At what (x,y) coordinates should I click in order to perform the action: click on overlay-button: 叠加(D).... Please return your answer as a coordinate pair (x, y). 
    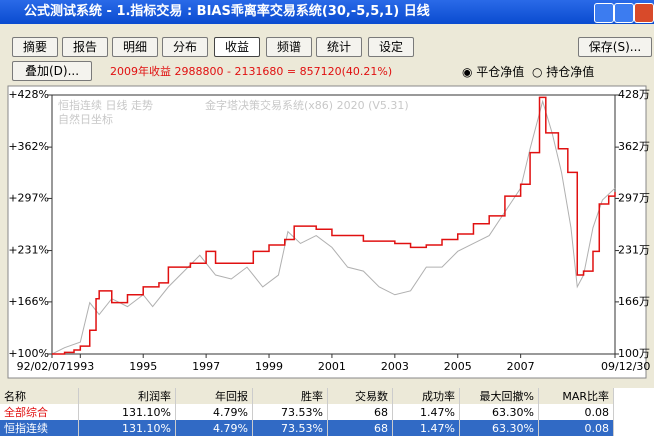
    Looking at the image, I should click on (52, 71).